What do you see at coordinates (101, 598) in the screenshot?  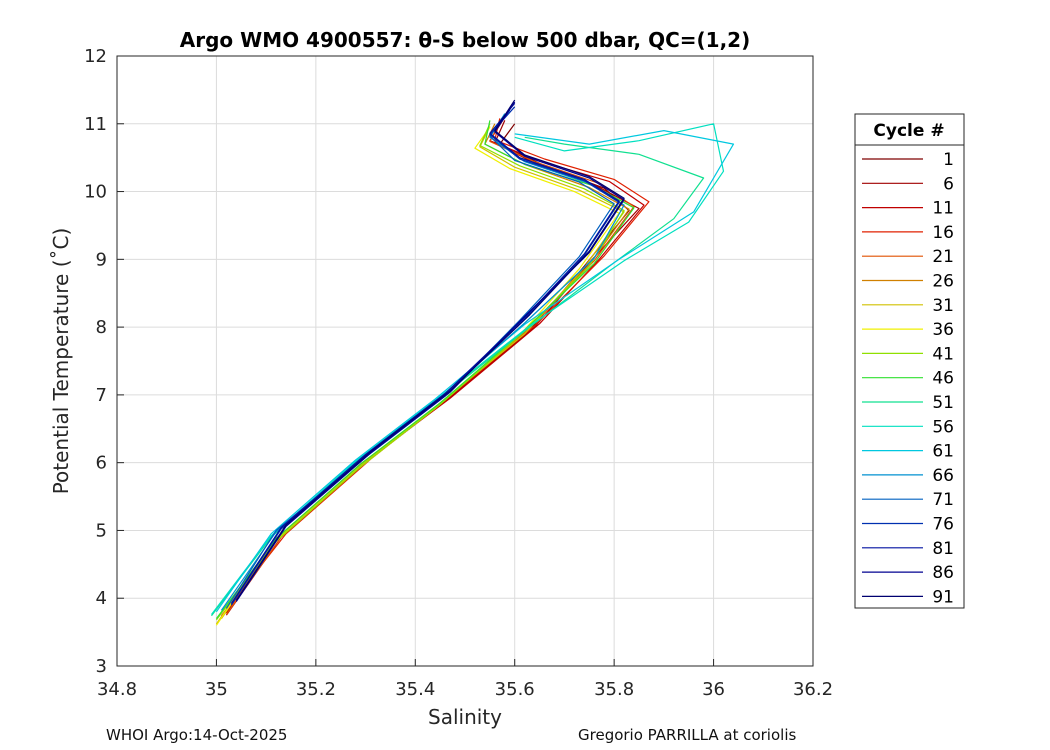 I see `y-tick-label: 4` at bounding box center [101, 598].